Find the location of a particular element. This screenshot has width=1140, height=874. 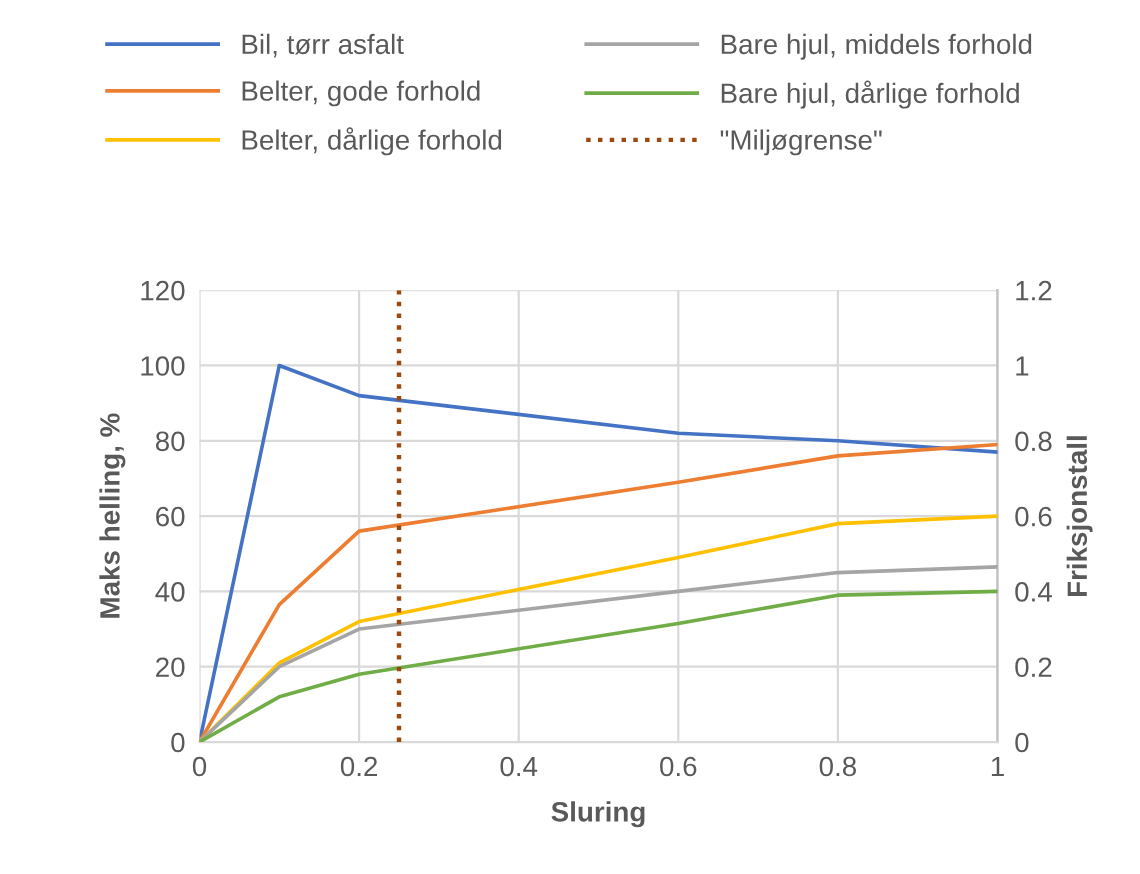

y-tick-label: 0 is located at coordinates (178, 742).